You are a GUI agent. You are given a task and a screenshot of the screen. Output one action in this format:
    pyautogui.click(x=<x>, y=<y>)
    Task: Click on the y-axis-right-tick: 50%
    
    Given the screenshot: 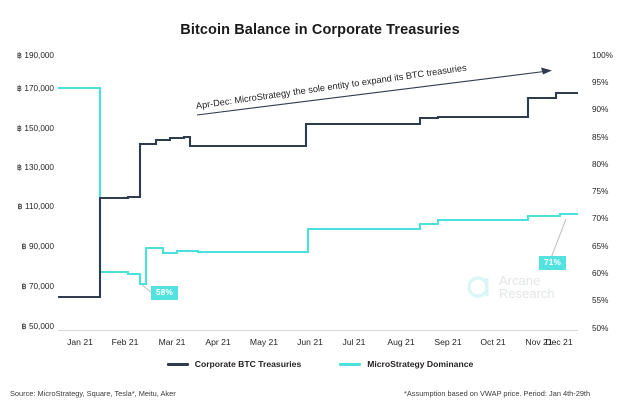 What is the action you would take?
    pyautogui.click(x=600, y=328)
    